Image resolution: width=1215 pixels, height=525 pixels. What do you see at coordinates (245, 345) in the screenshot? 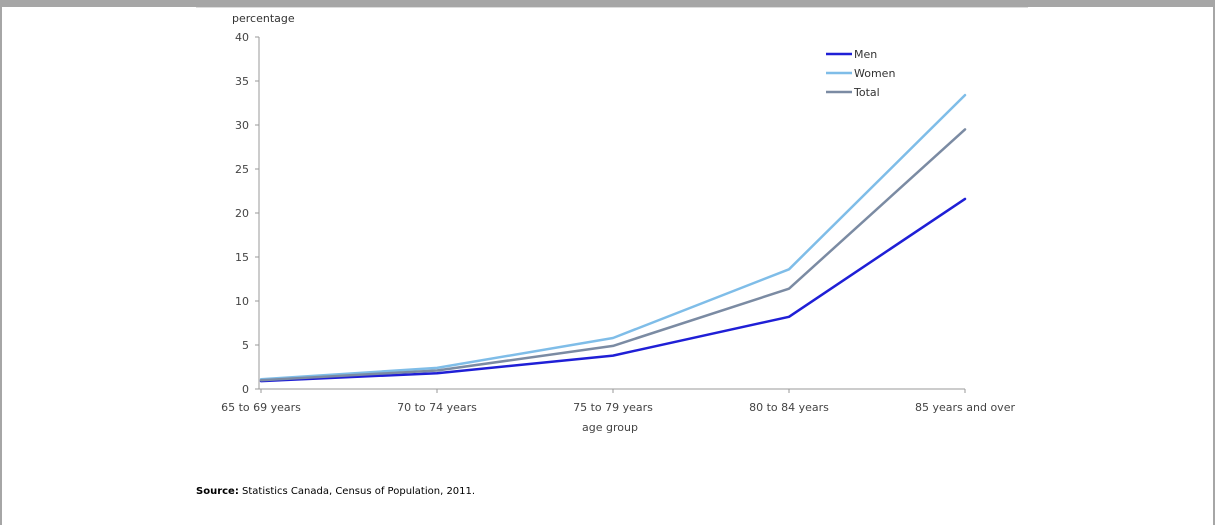
I see `y-tick-label: 5` at bounding box center [245, 345].